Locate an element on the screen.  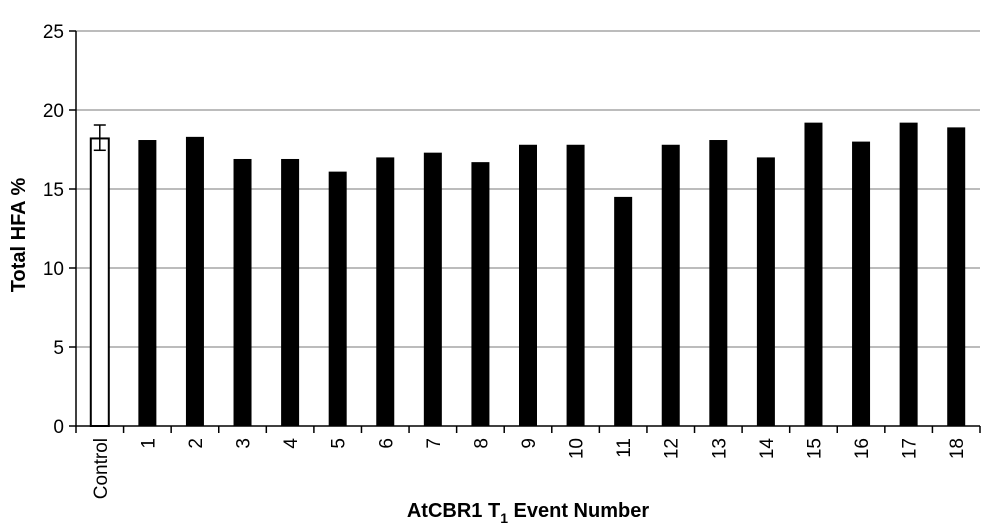
y-axis-title: Total HFA % is located at coordinates (19, 235).